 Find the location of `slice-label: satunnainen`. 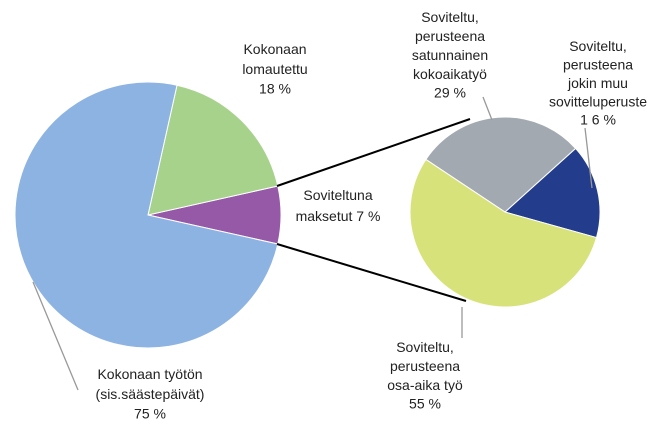

slice-label: satunnainen is located at coordinates (450, 55).